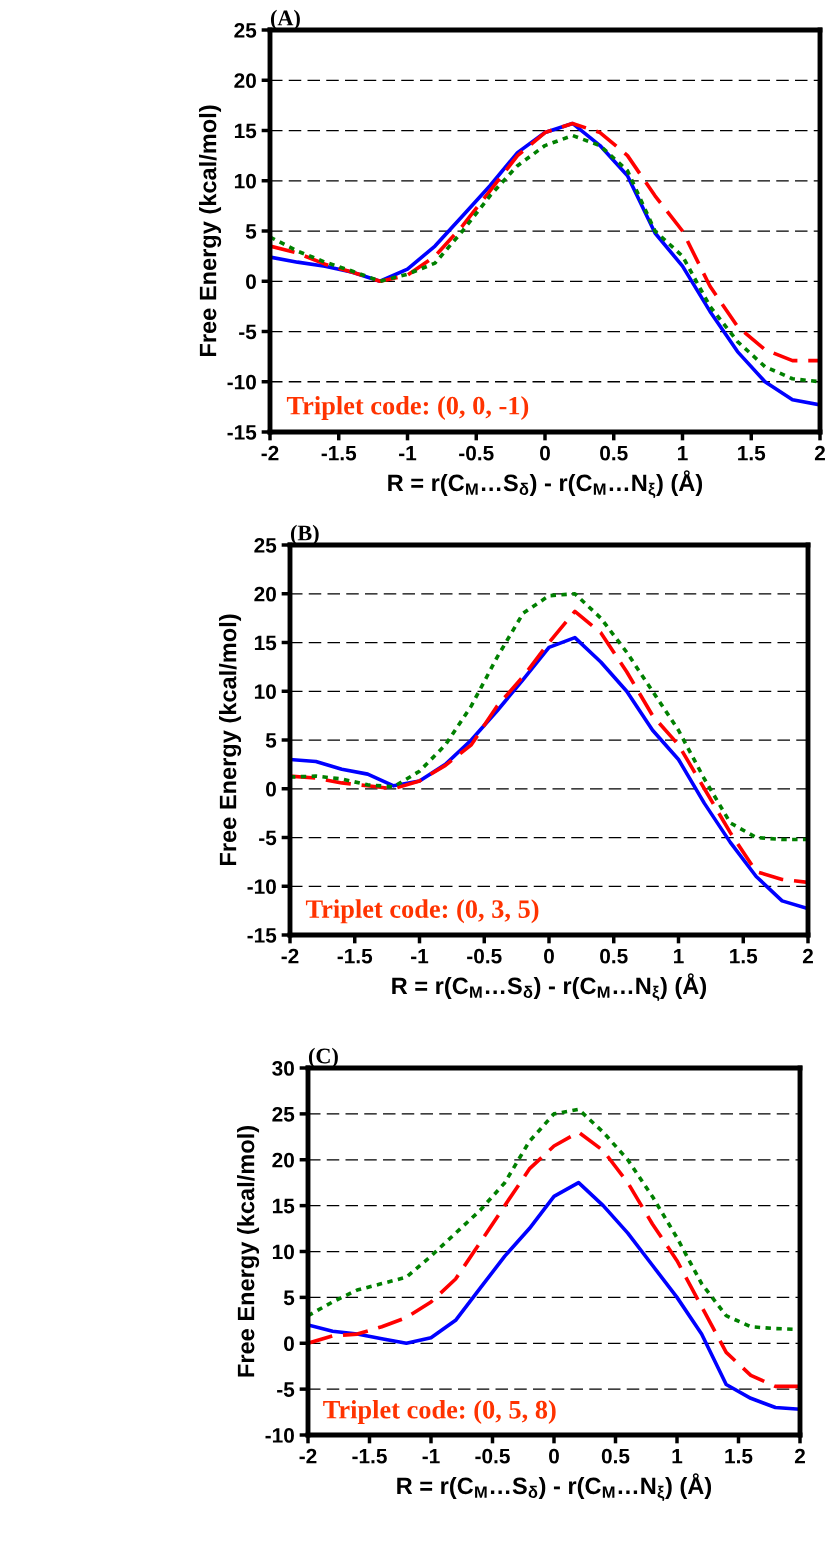 The height and width of the screenshot is (1543, 830). What do you see at coordinates (422, 911) in the screenshot?
I see `annotation: Triplet code: (0, 3, 5)` at bounding box center [422, 911].